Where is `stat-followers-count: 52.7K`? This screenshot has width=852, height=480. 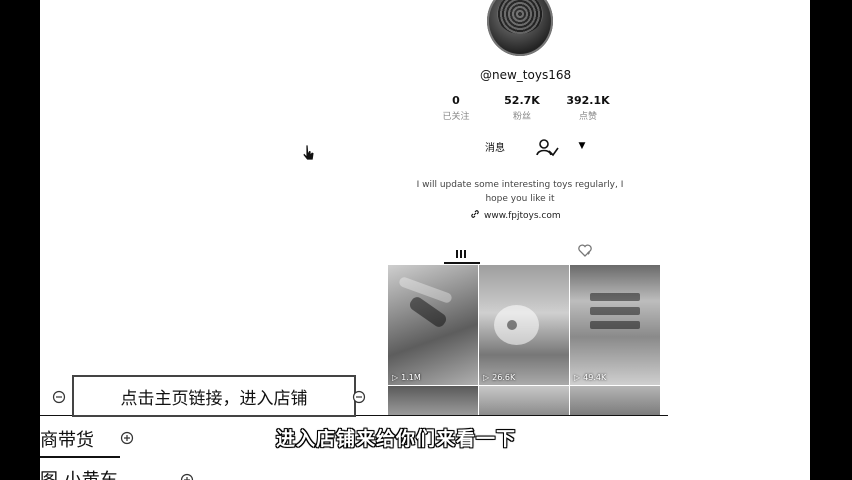
stat-followers-count: 52.7K is located at coordinates (522, 100).